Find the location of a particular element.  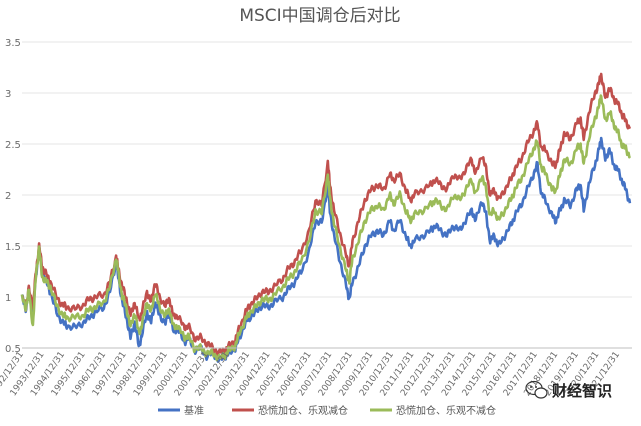

y-tick-label: 0.5 is located at coordinates (13, 349).